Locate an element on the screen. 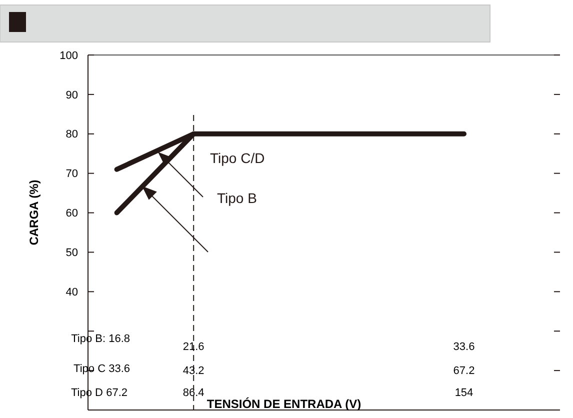  y-axis-title: CARGA (%) is located at coordinates (34, 213).